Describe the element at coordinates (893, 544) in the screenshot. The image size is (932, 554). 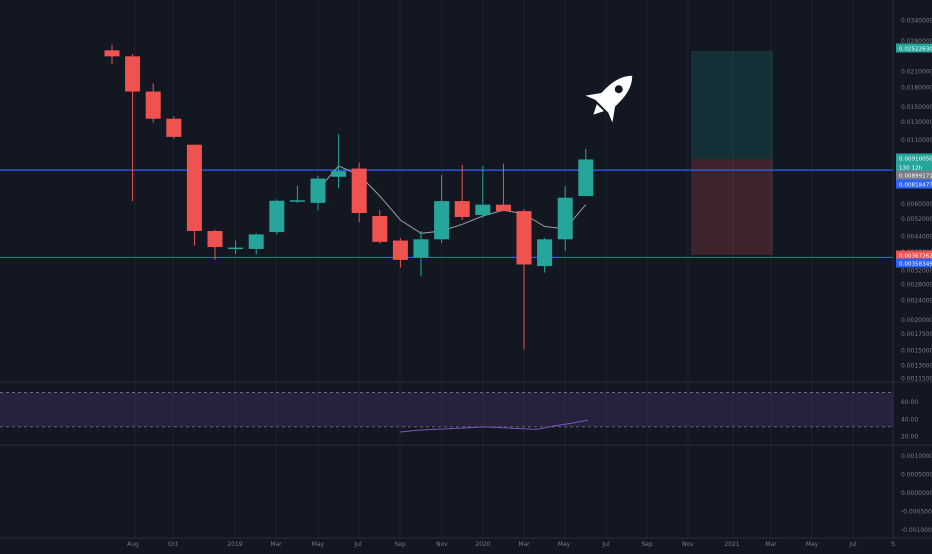
I see `time-tick-label: S` at that location.